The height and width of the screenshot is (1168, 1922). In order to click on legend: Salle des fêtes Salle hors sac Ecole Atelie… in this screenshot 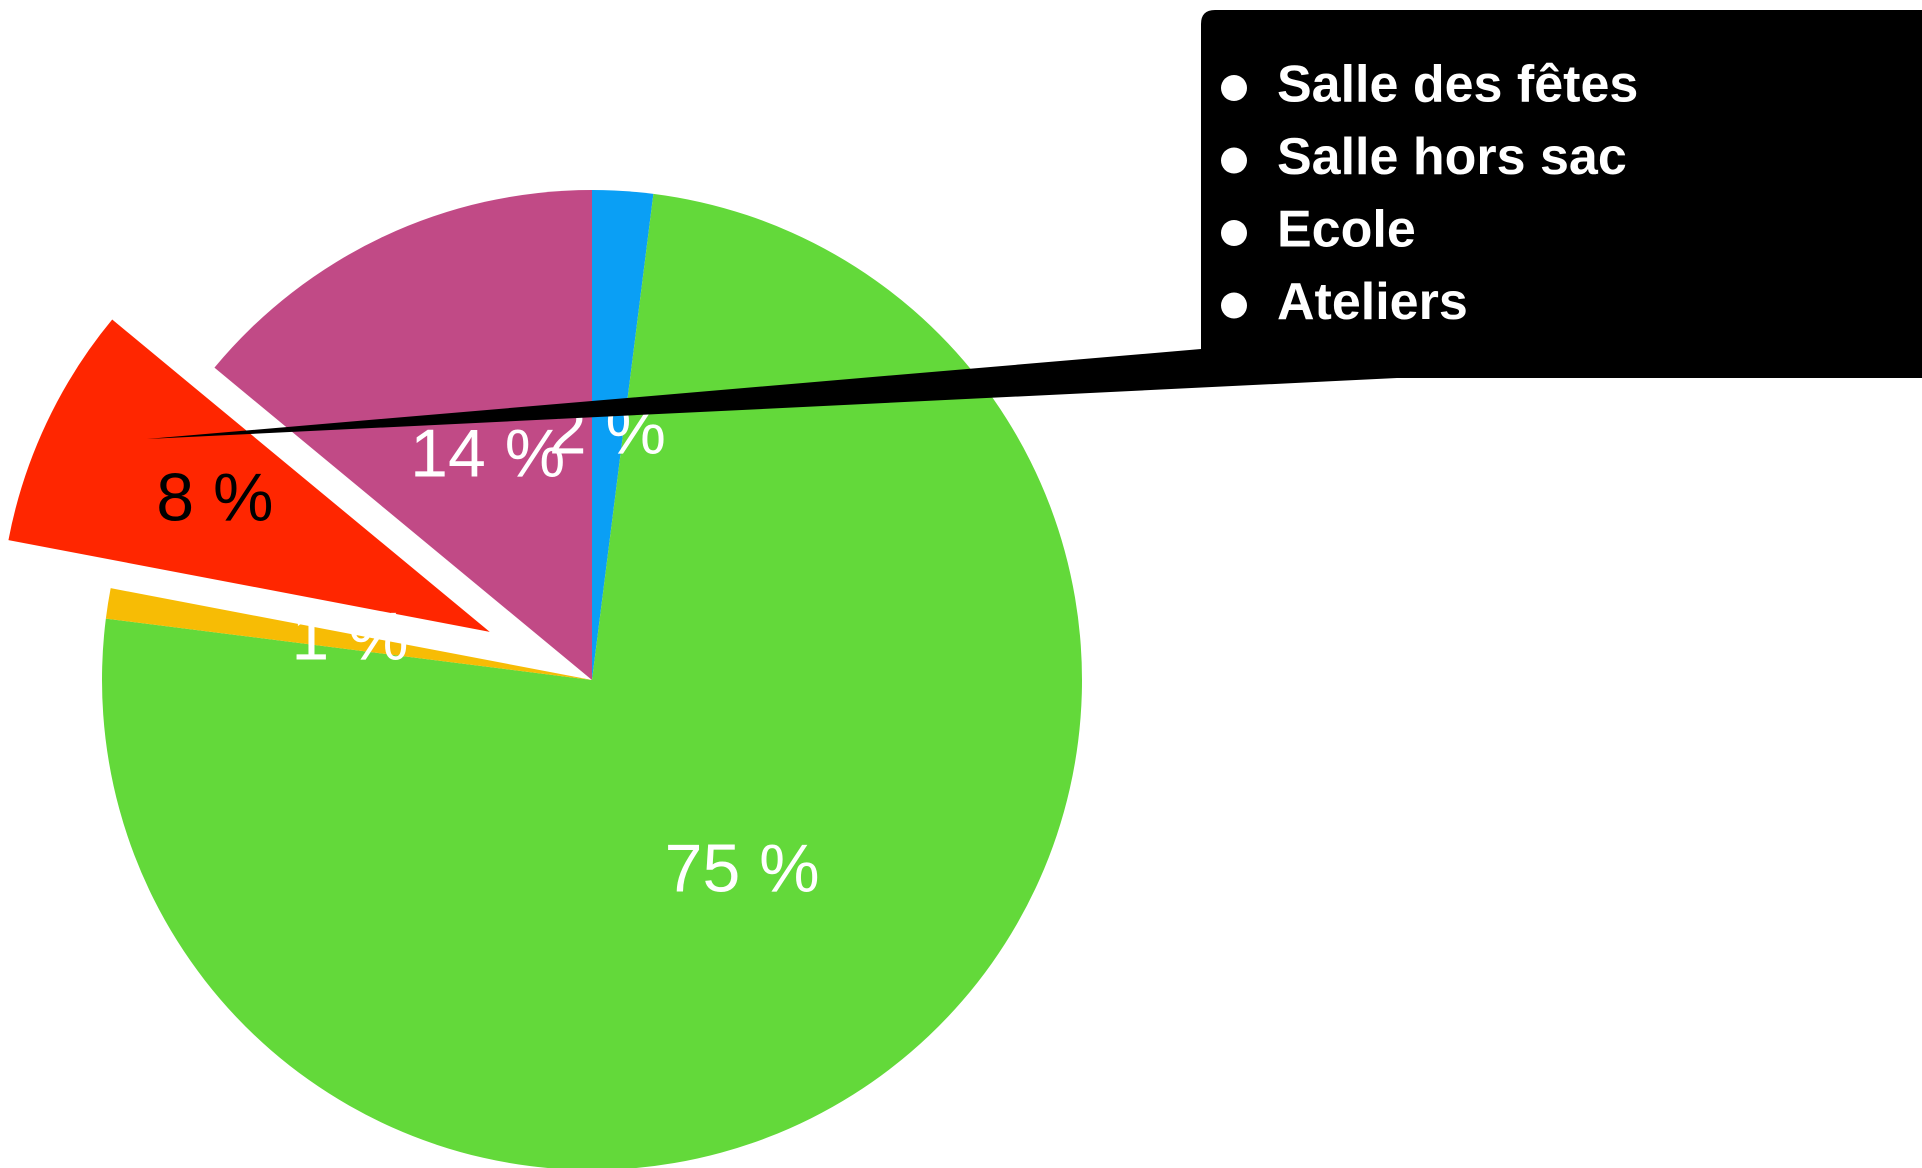, I will do `click(1429, 193)`.